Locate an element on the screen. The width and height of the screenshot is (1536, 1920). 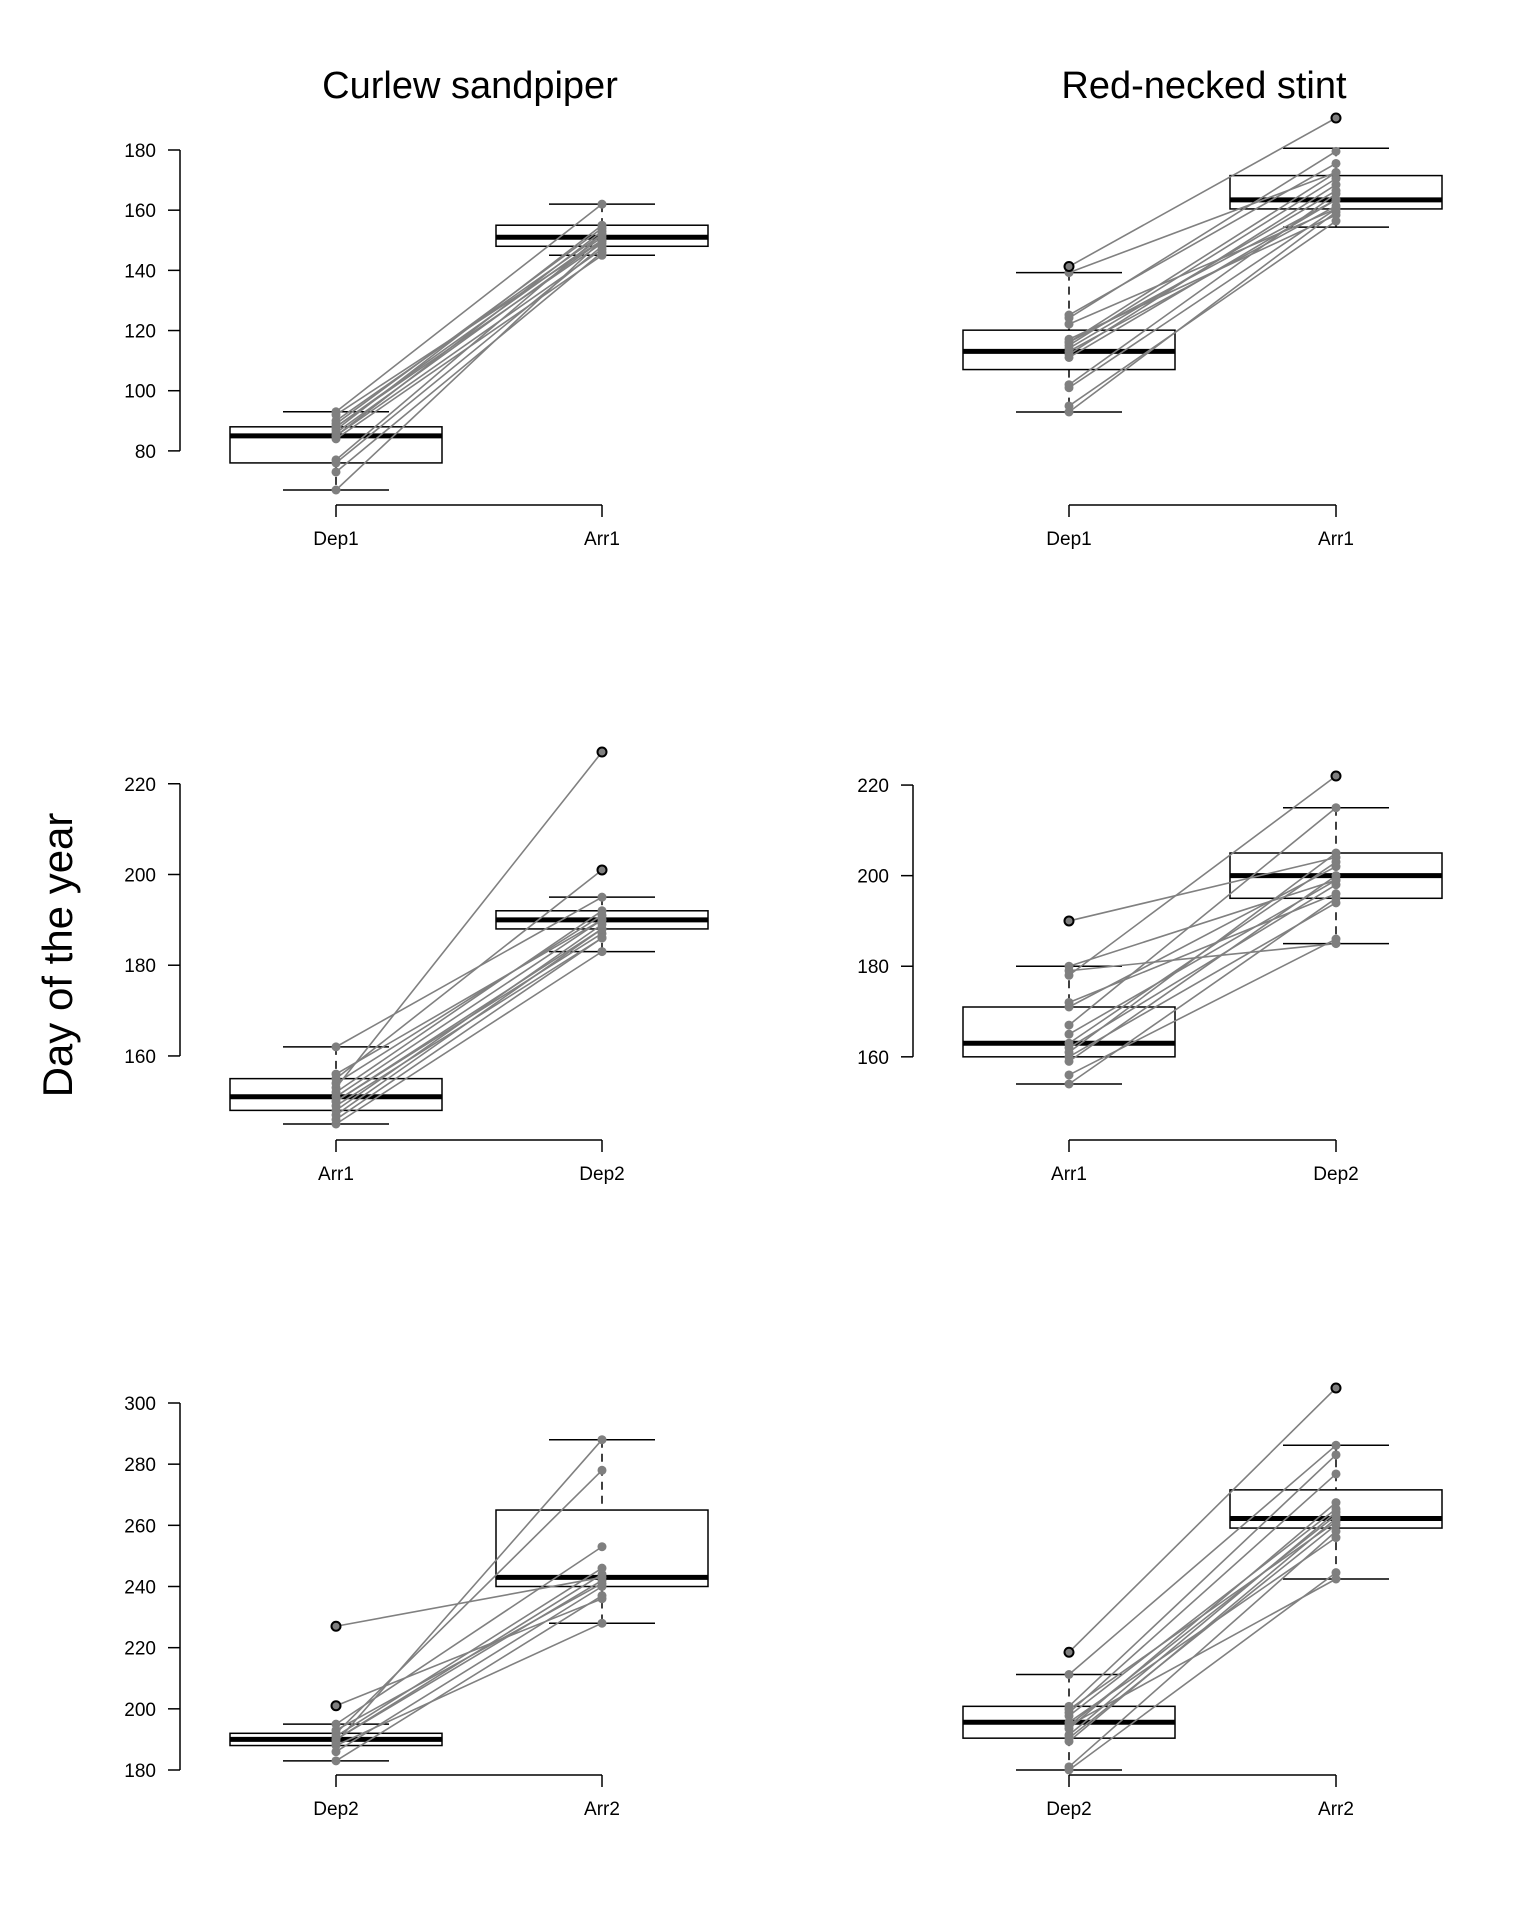
panel-6: Dep2 Arr2 is located at coordinates (1202, 1601).